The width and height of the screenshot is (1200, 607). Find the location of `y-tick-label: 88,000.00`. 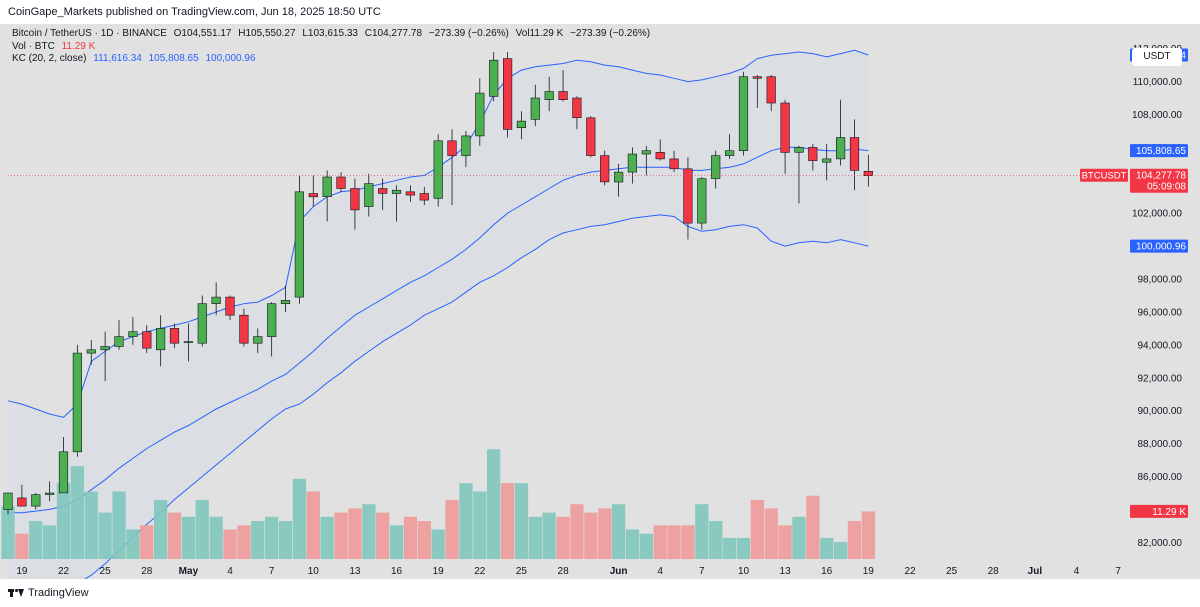

y-tick-label: 88,000.00 is located at coordinates (1160, 444).